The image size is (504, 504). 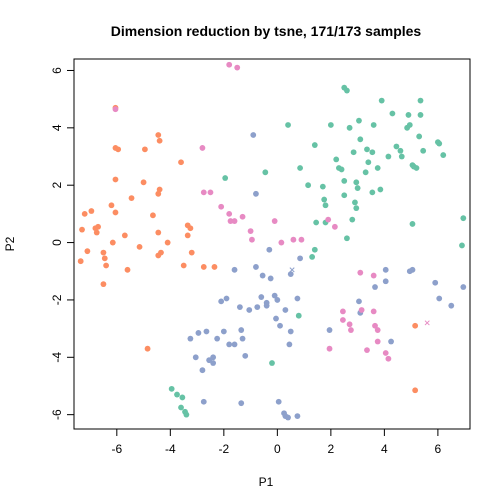 I want to click on x-tick-label: -6, so click(x=116, y=449).